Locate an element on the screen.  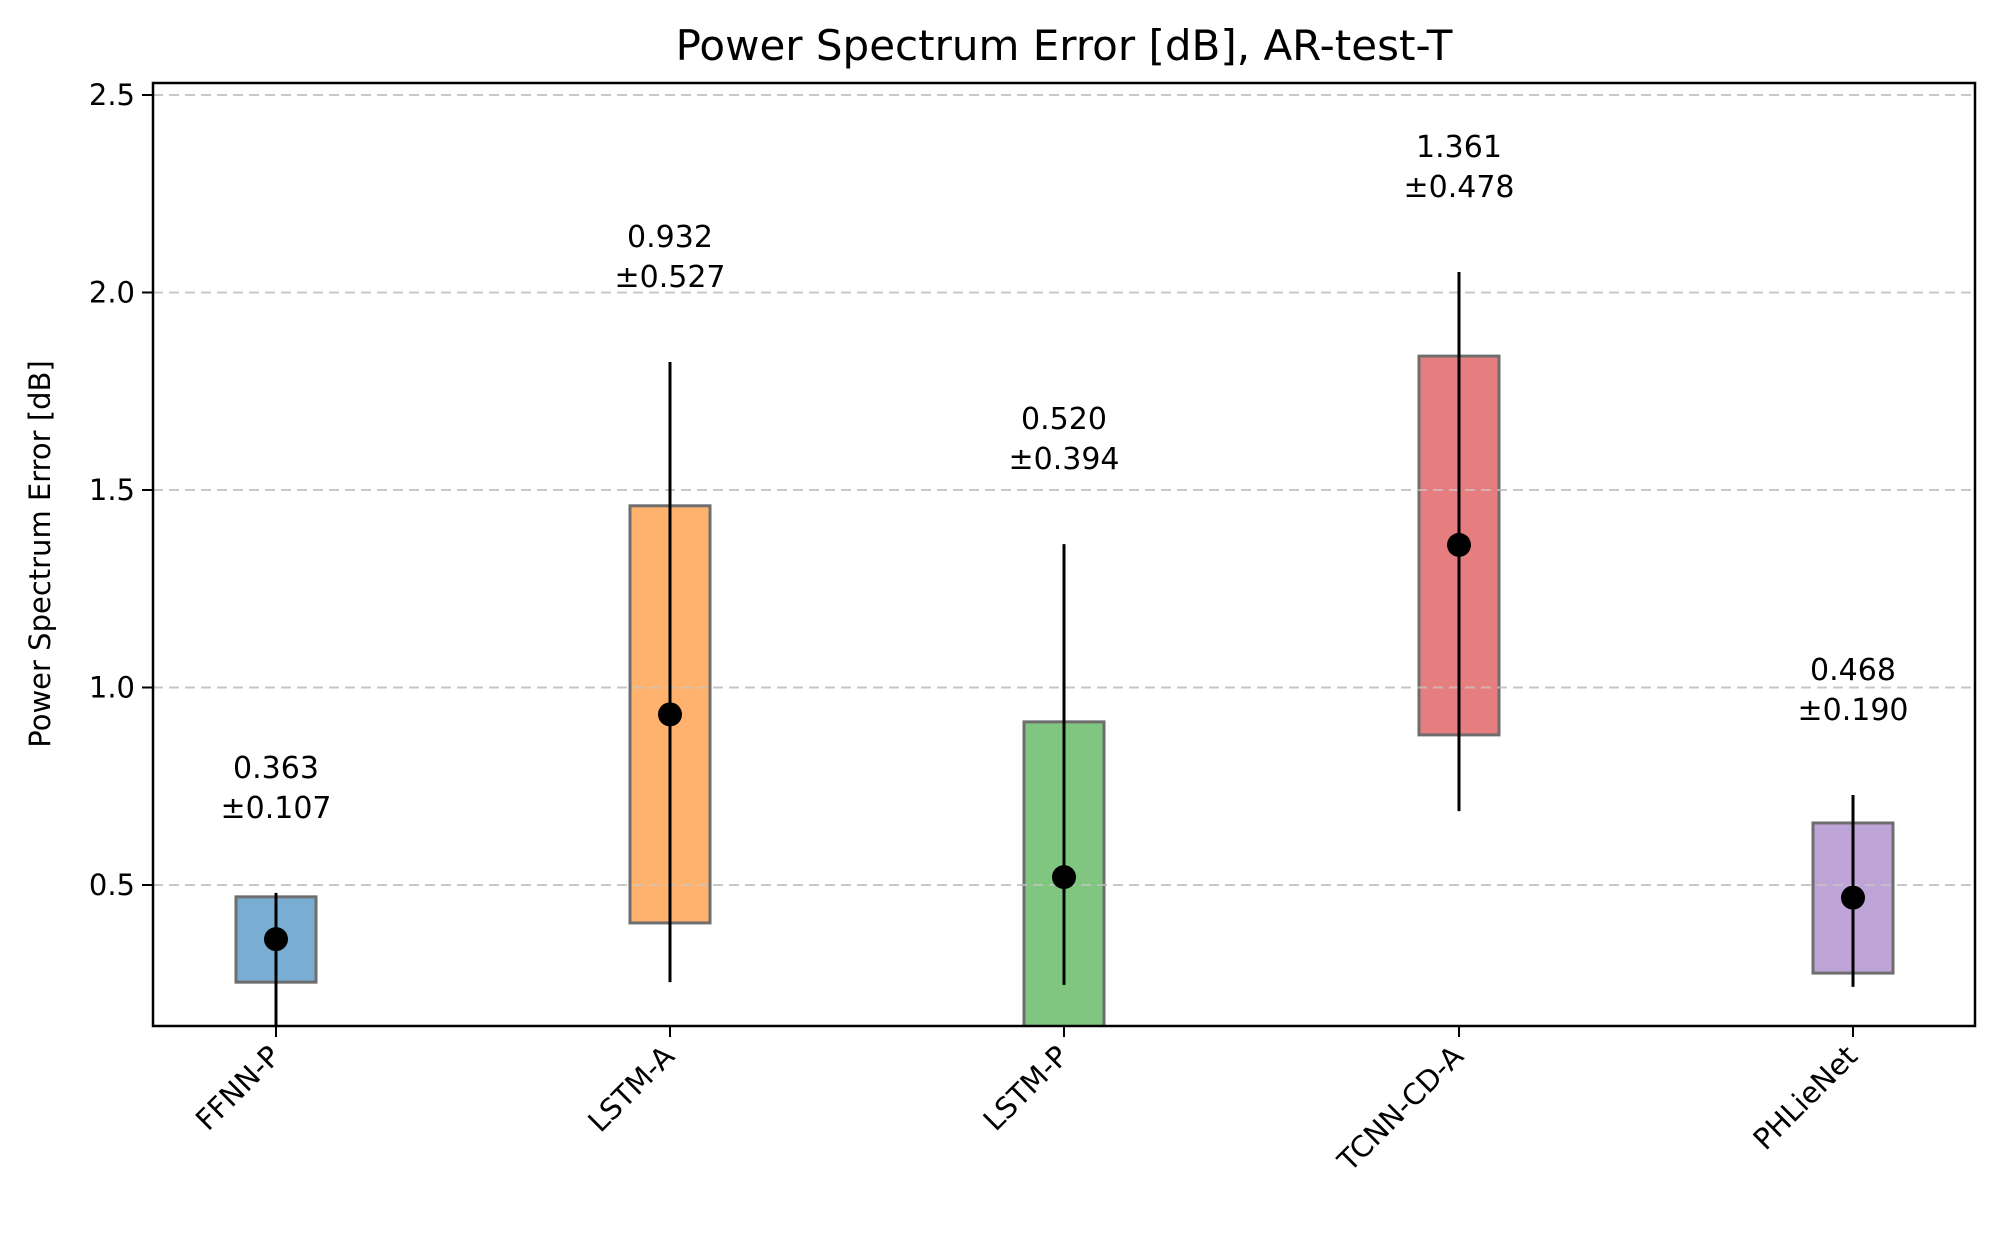
x-axis-ticks: FFNN-P LSTM-A LSTM-P TCNN-CD-A PHLieNet is located at coordinates (1026, 1102).